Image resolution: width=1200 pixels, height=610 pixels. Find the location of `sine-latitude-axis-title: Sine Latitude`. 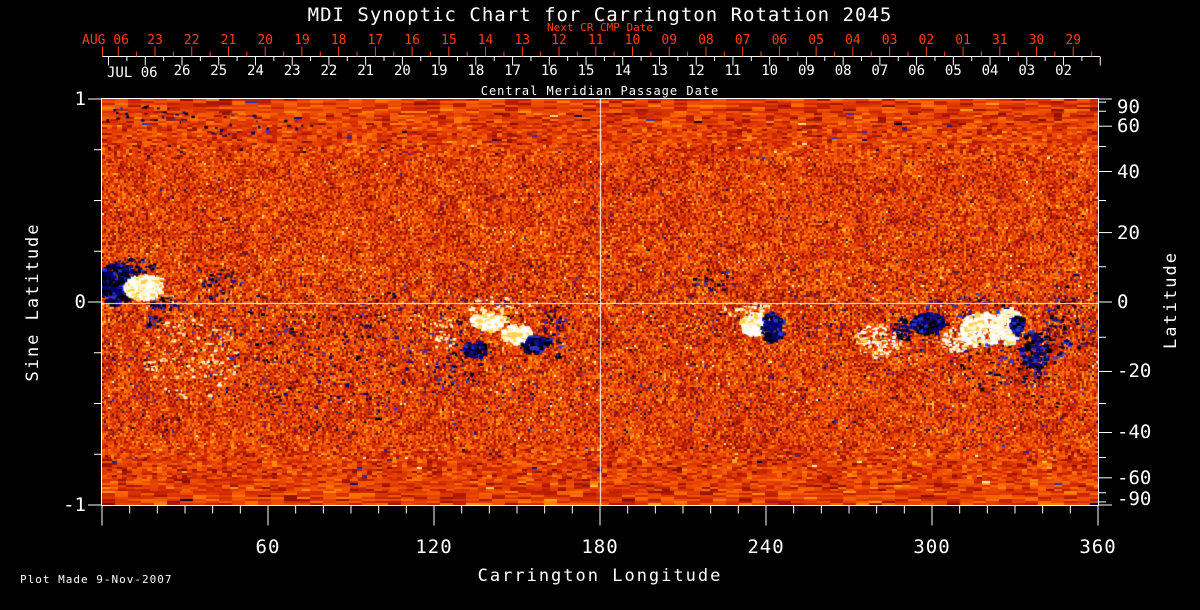

sine-latitude-axis-title: Sine Latitude is located at coordinates (33, 302).